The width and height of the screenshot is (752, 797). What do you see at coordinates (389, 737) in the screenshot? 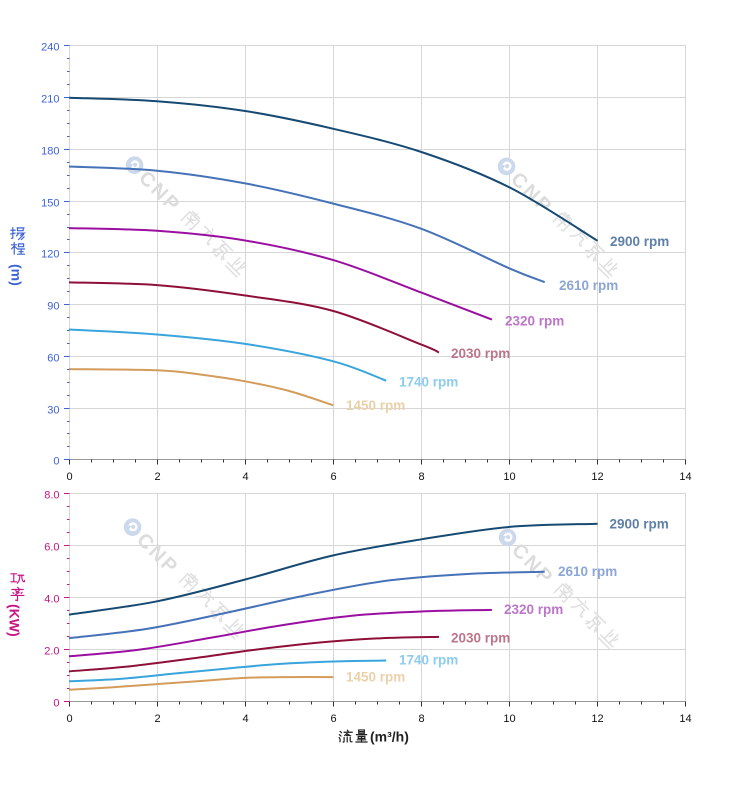
I see `svg-text: (m³/h)` at bounding box center [389, 737].